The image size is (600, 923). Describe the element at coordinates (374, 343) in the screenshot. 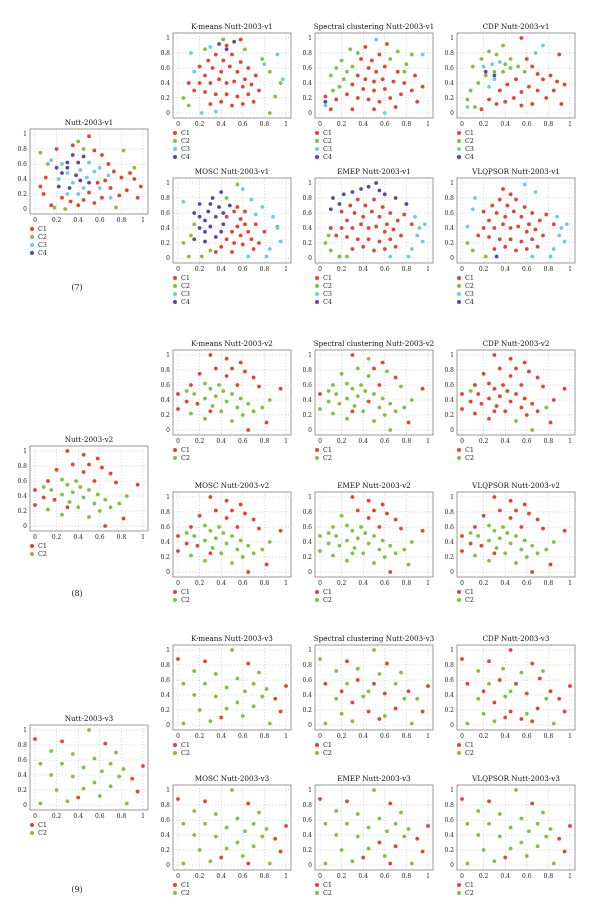

I see `chart-title: Spectral clustering Nutt-2003-v2` at that location.